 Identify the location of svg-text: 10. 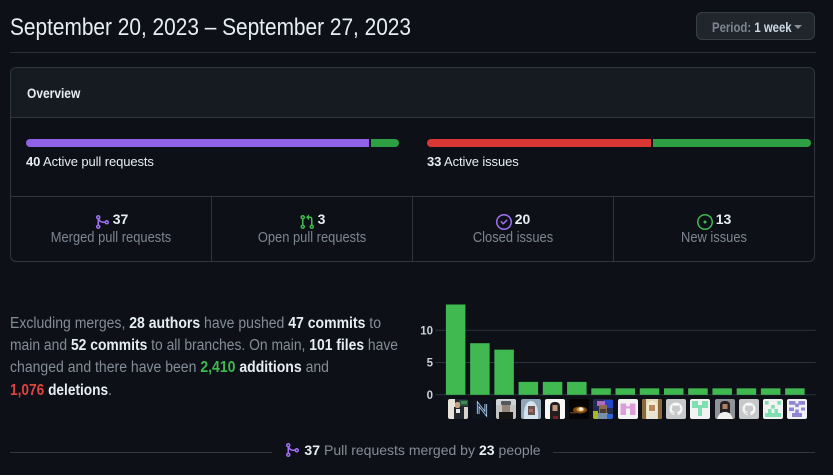
(426, 331).